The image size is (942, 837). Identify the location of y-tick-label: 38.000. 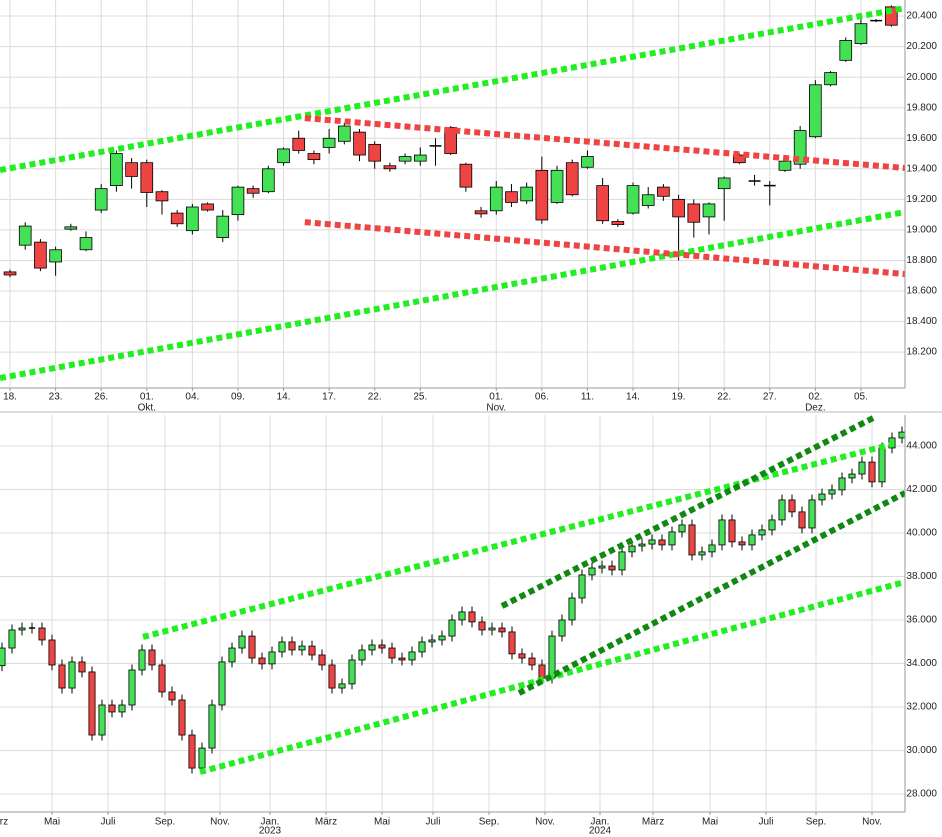
(921, 576).